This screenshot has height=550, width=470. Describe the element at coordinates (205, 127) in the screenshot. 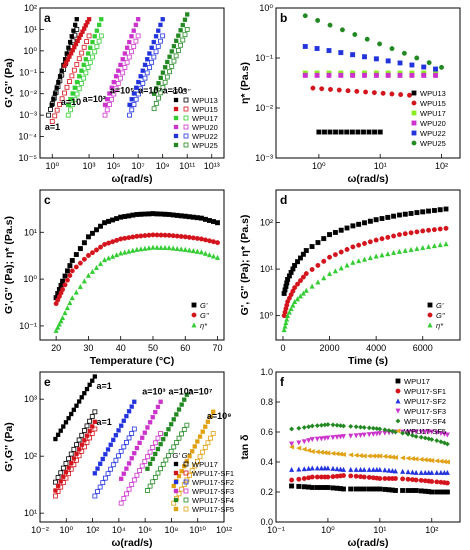

I see `legend-label: WPU20` at that location.